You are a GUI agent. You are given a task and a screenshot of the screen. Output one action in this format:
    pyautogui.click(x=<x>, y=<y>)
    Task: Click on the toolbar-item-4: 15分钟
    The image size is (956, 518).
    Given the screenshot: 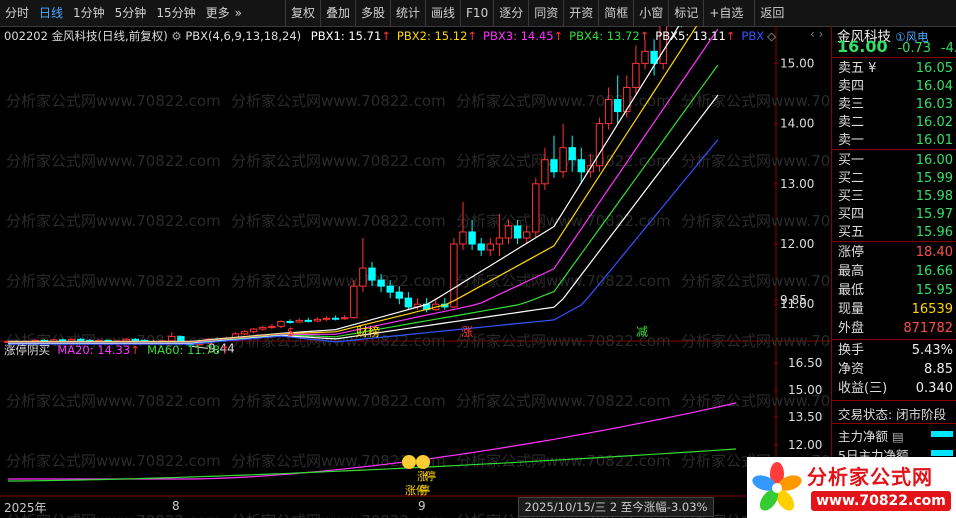 What is the action you would take?
    pyautogui.click(x=176, y=13)
    